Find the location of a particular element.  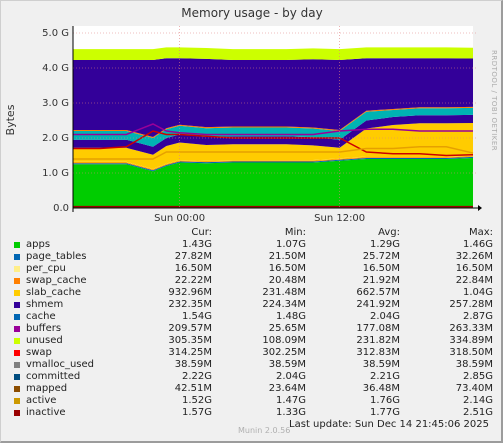

legend-min-value: 224.34M is located at coordinates (284, 304).